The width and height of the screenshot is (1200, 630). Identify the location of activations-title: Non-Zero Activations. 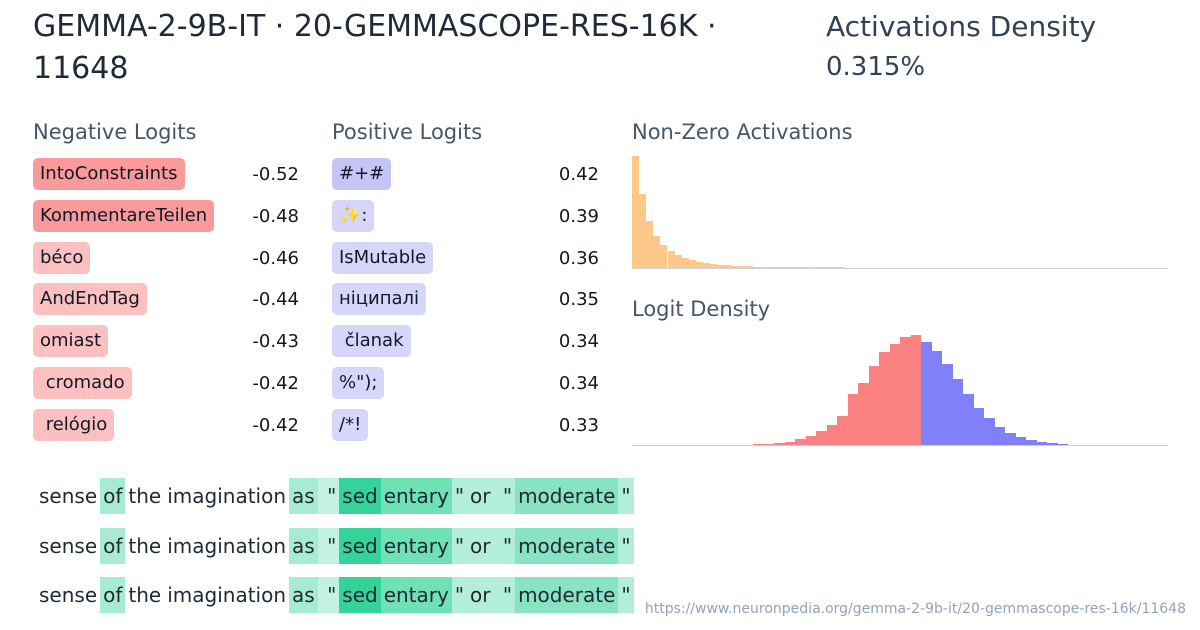
(742, 132).